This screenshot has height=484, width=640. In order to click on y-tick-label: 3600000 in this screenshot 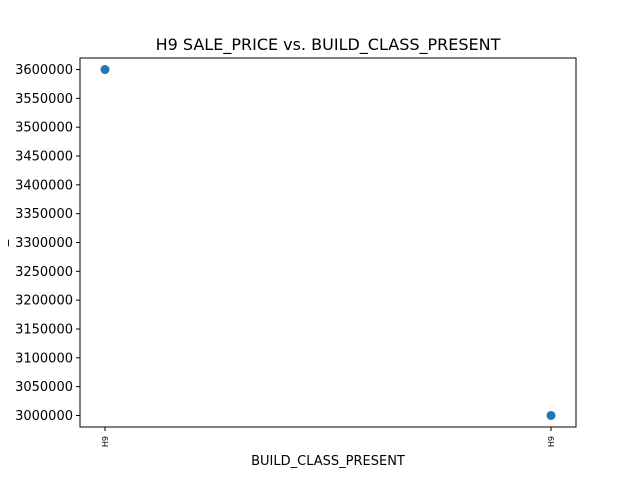, I will do `click(44, 70)`.